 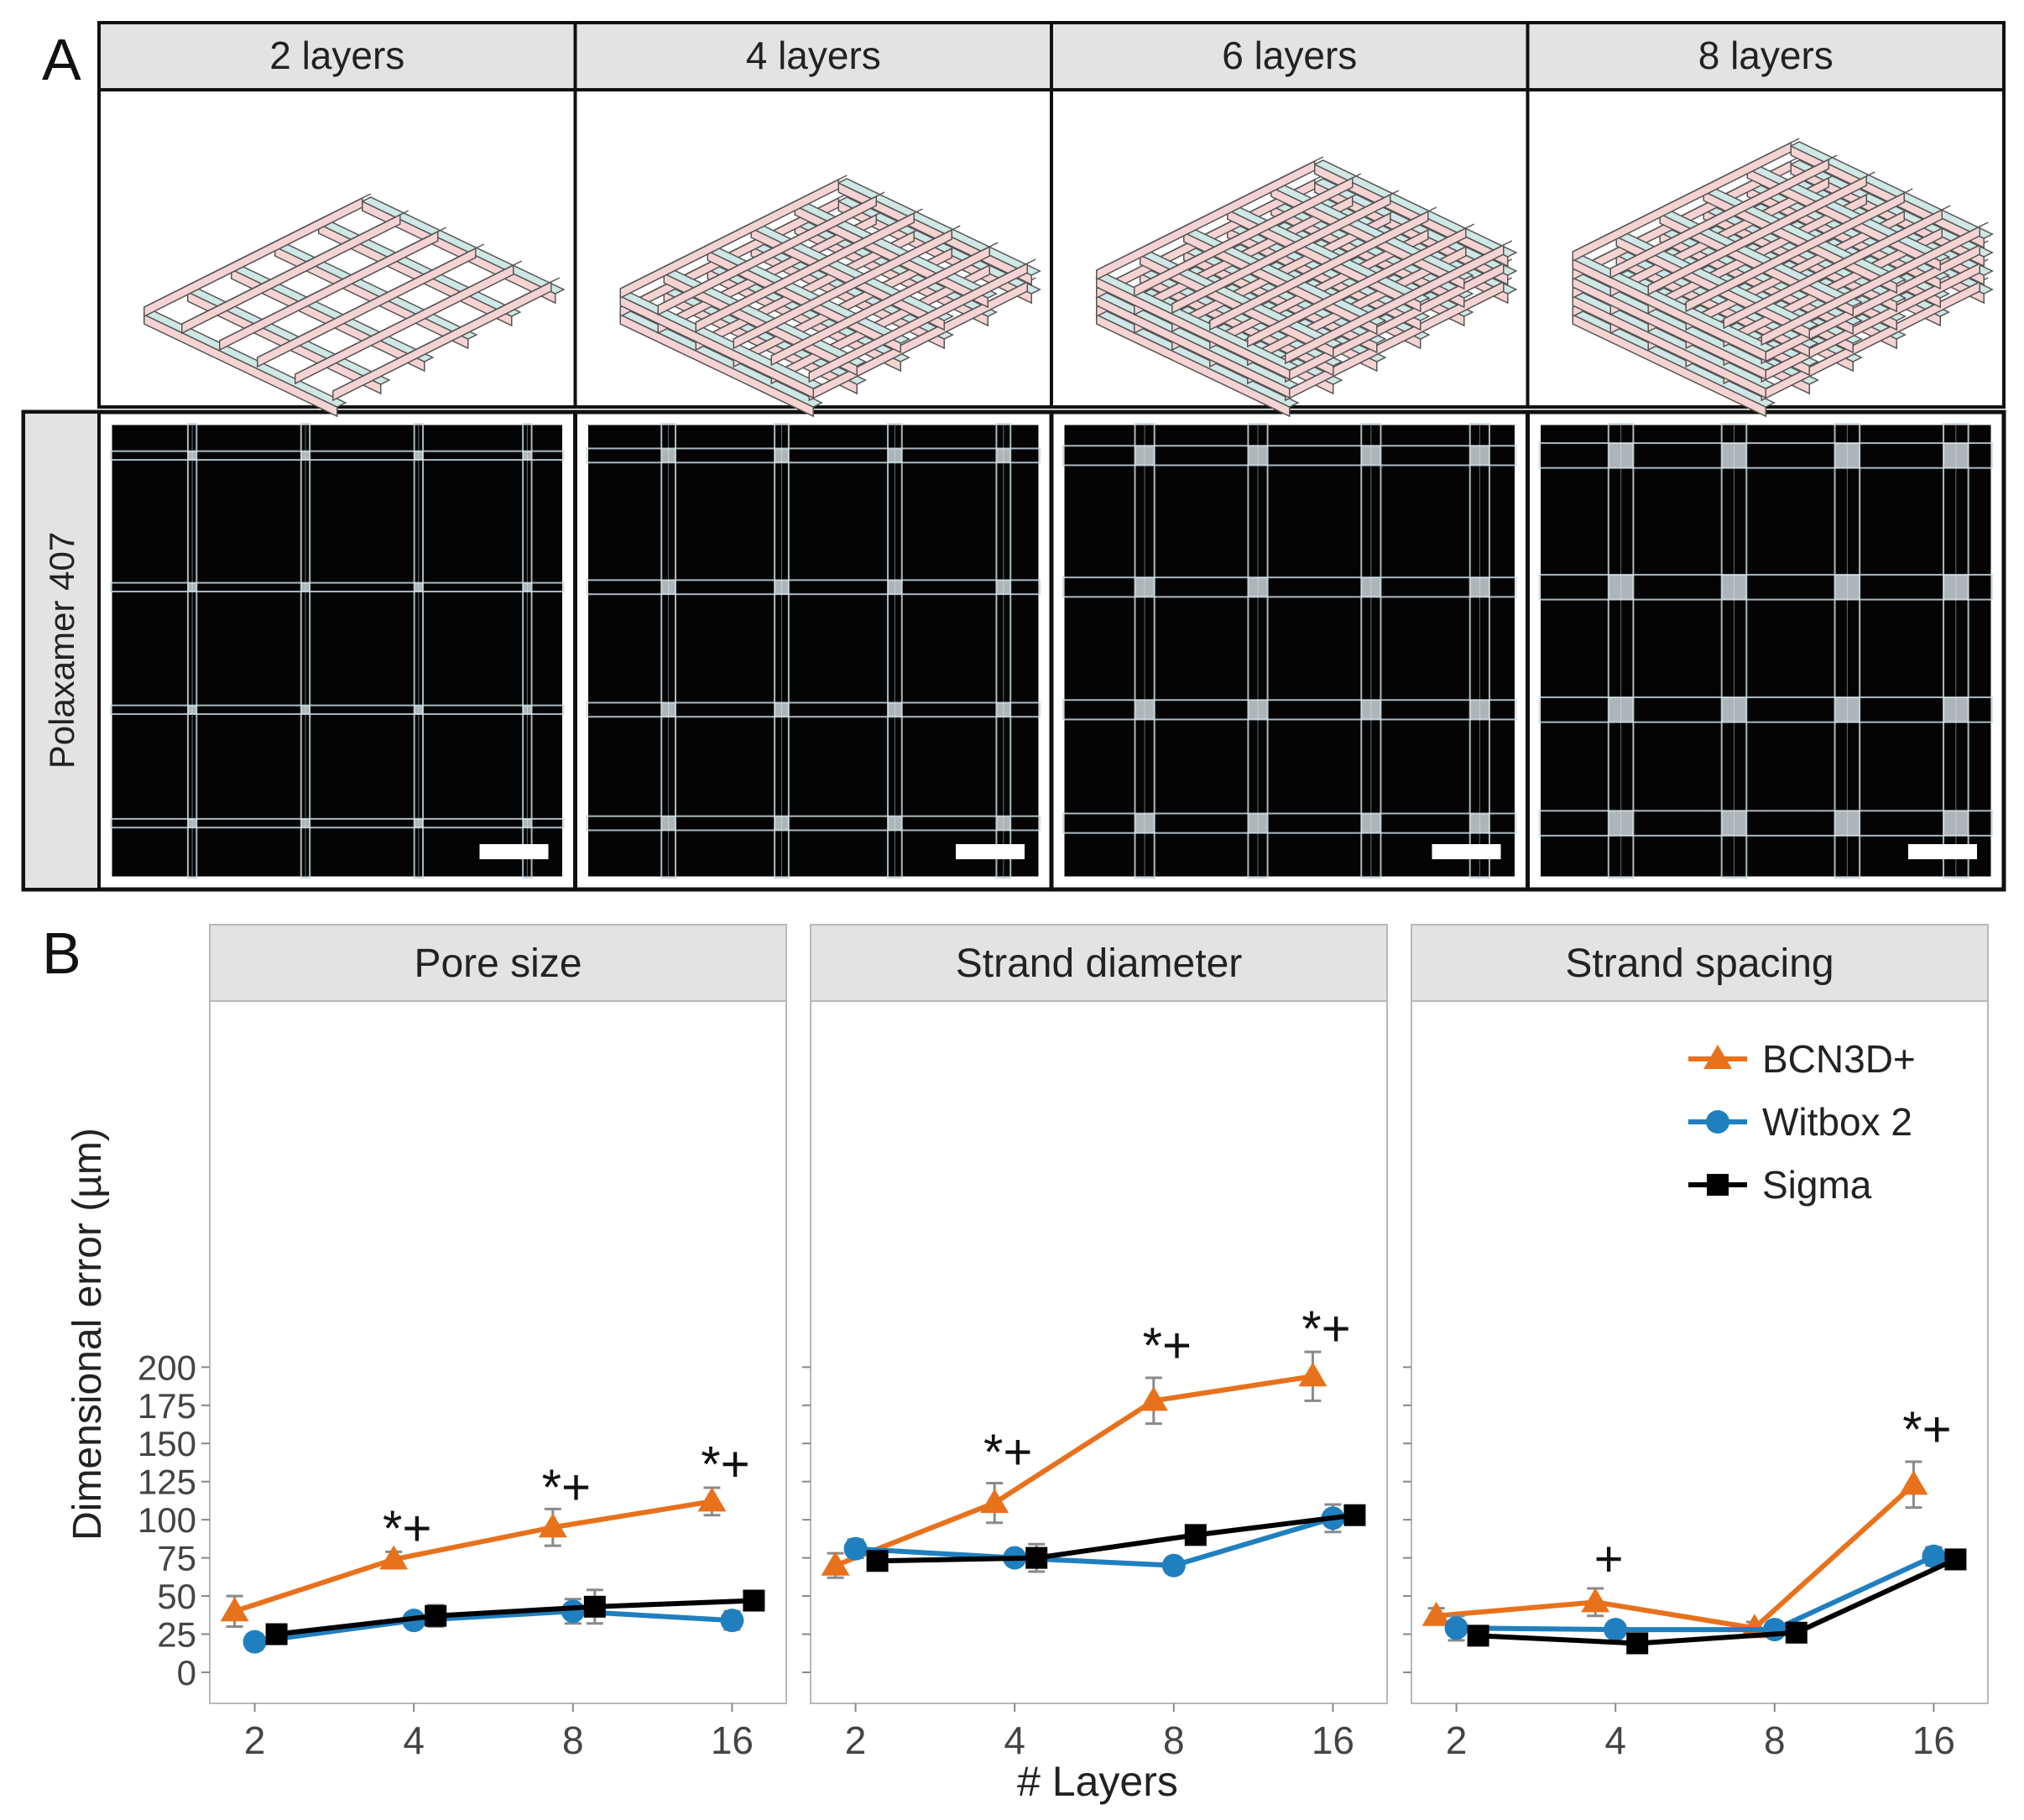 What do you see at coordinates (61, 650) in the screenshot?
I see `row-label: Polaxamer 407` at bounding box center [61, 650].